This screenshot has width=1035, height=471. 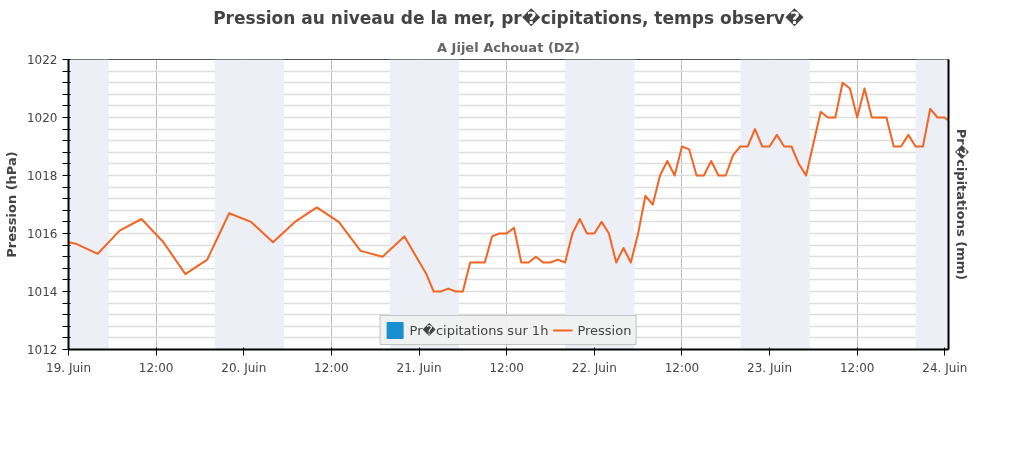 What do you see at coordinates (42, 234) in the screenshot?
I see `y-tick-label: 1016` at bounding box center [42, 234].